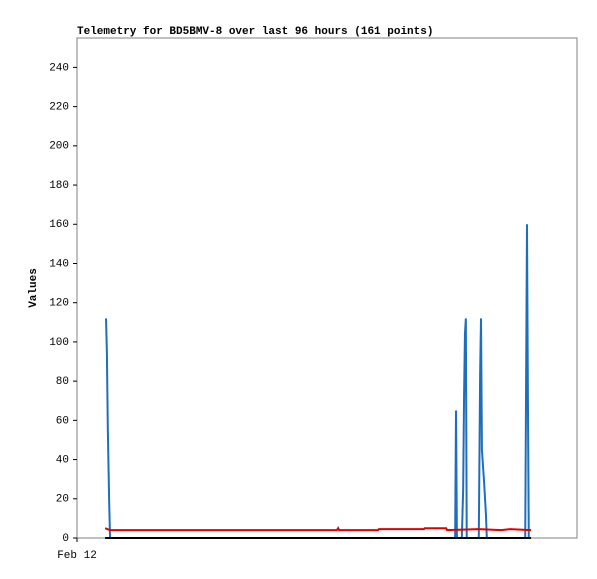 Image resolution: width=597 pixels, height=579 pixels. What do you see at coordinates (62, 382) in the screenshot?
I see `y-tick-label: 80` at bounding box center [62, 382].